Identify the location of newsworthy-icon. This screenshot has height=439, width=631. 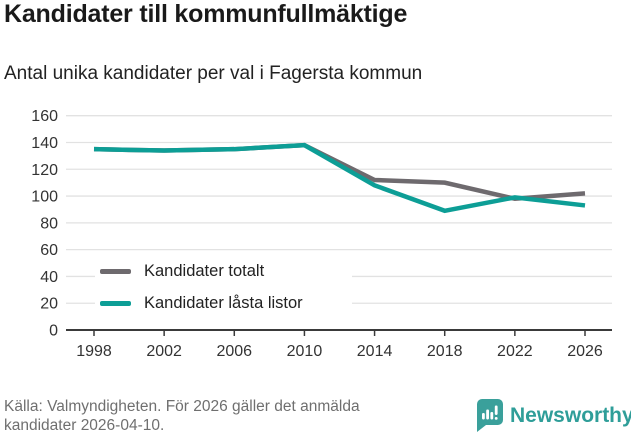
(490, 415).